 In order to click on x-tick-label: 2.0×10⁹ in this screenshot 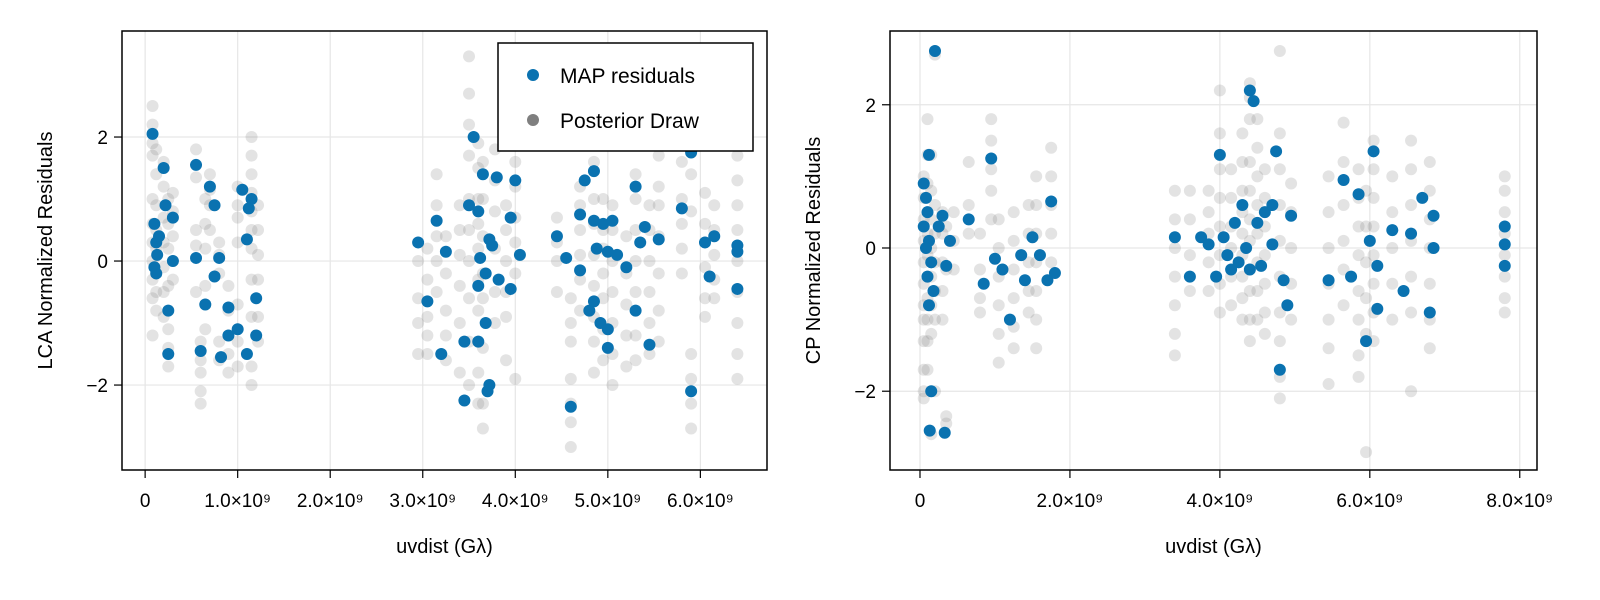, I will do `click(330, 501)`.